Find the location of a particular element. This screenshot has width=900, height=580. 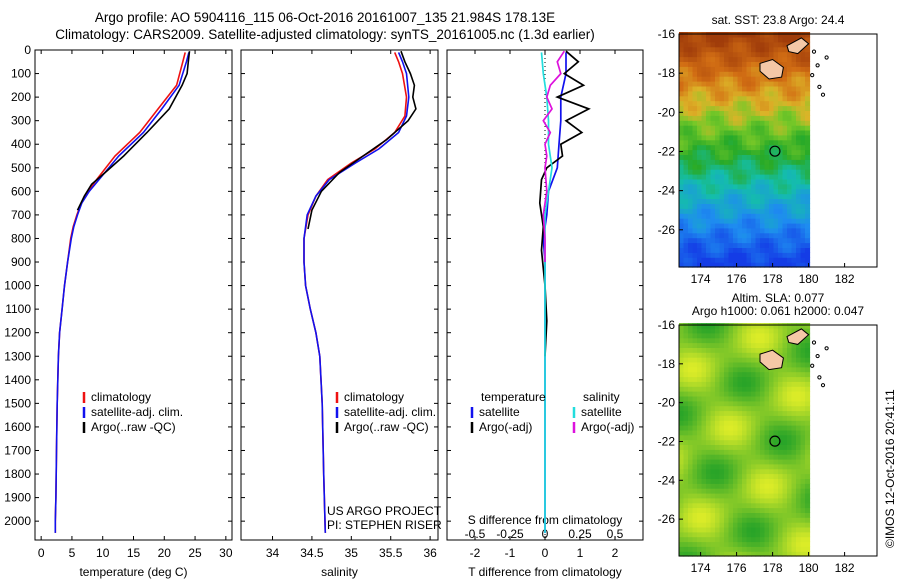

temp-legend-label: Argo(..raw -QC) is located at coordinates (133, 427).